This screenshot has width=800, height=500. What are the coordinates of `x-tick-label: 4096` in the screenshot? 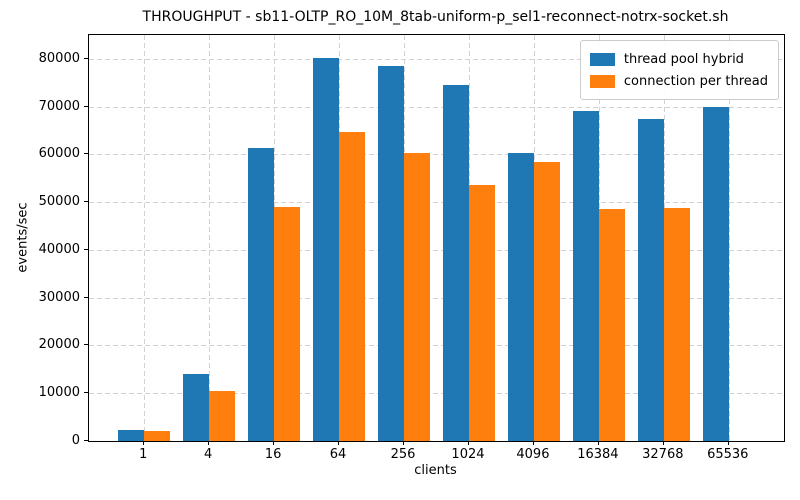 It's located at (533, 454).